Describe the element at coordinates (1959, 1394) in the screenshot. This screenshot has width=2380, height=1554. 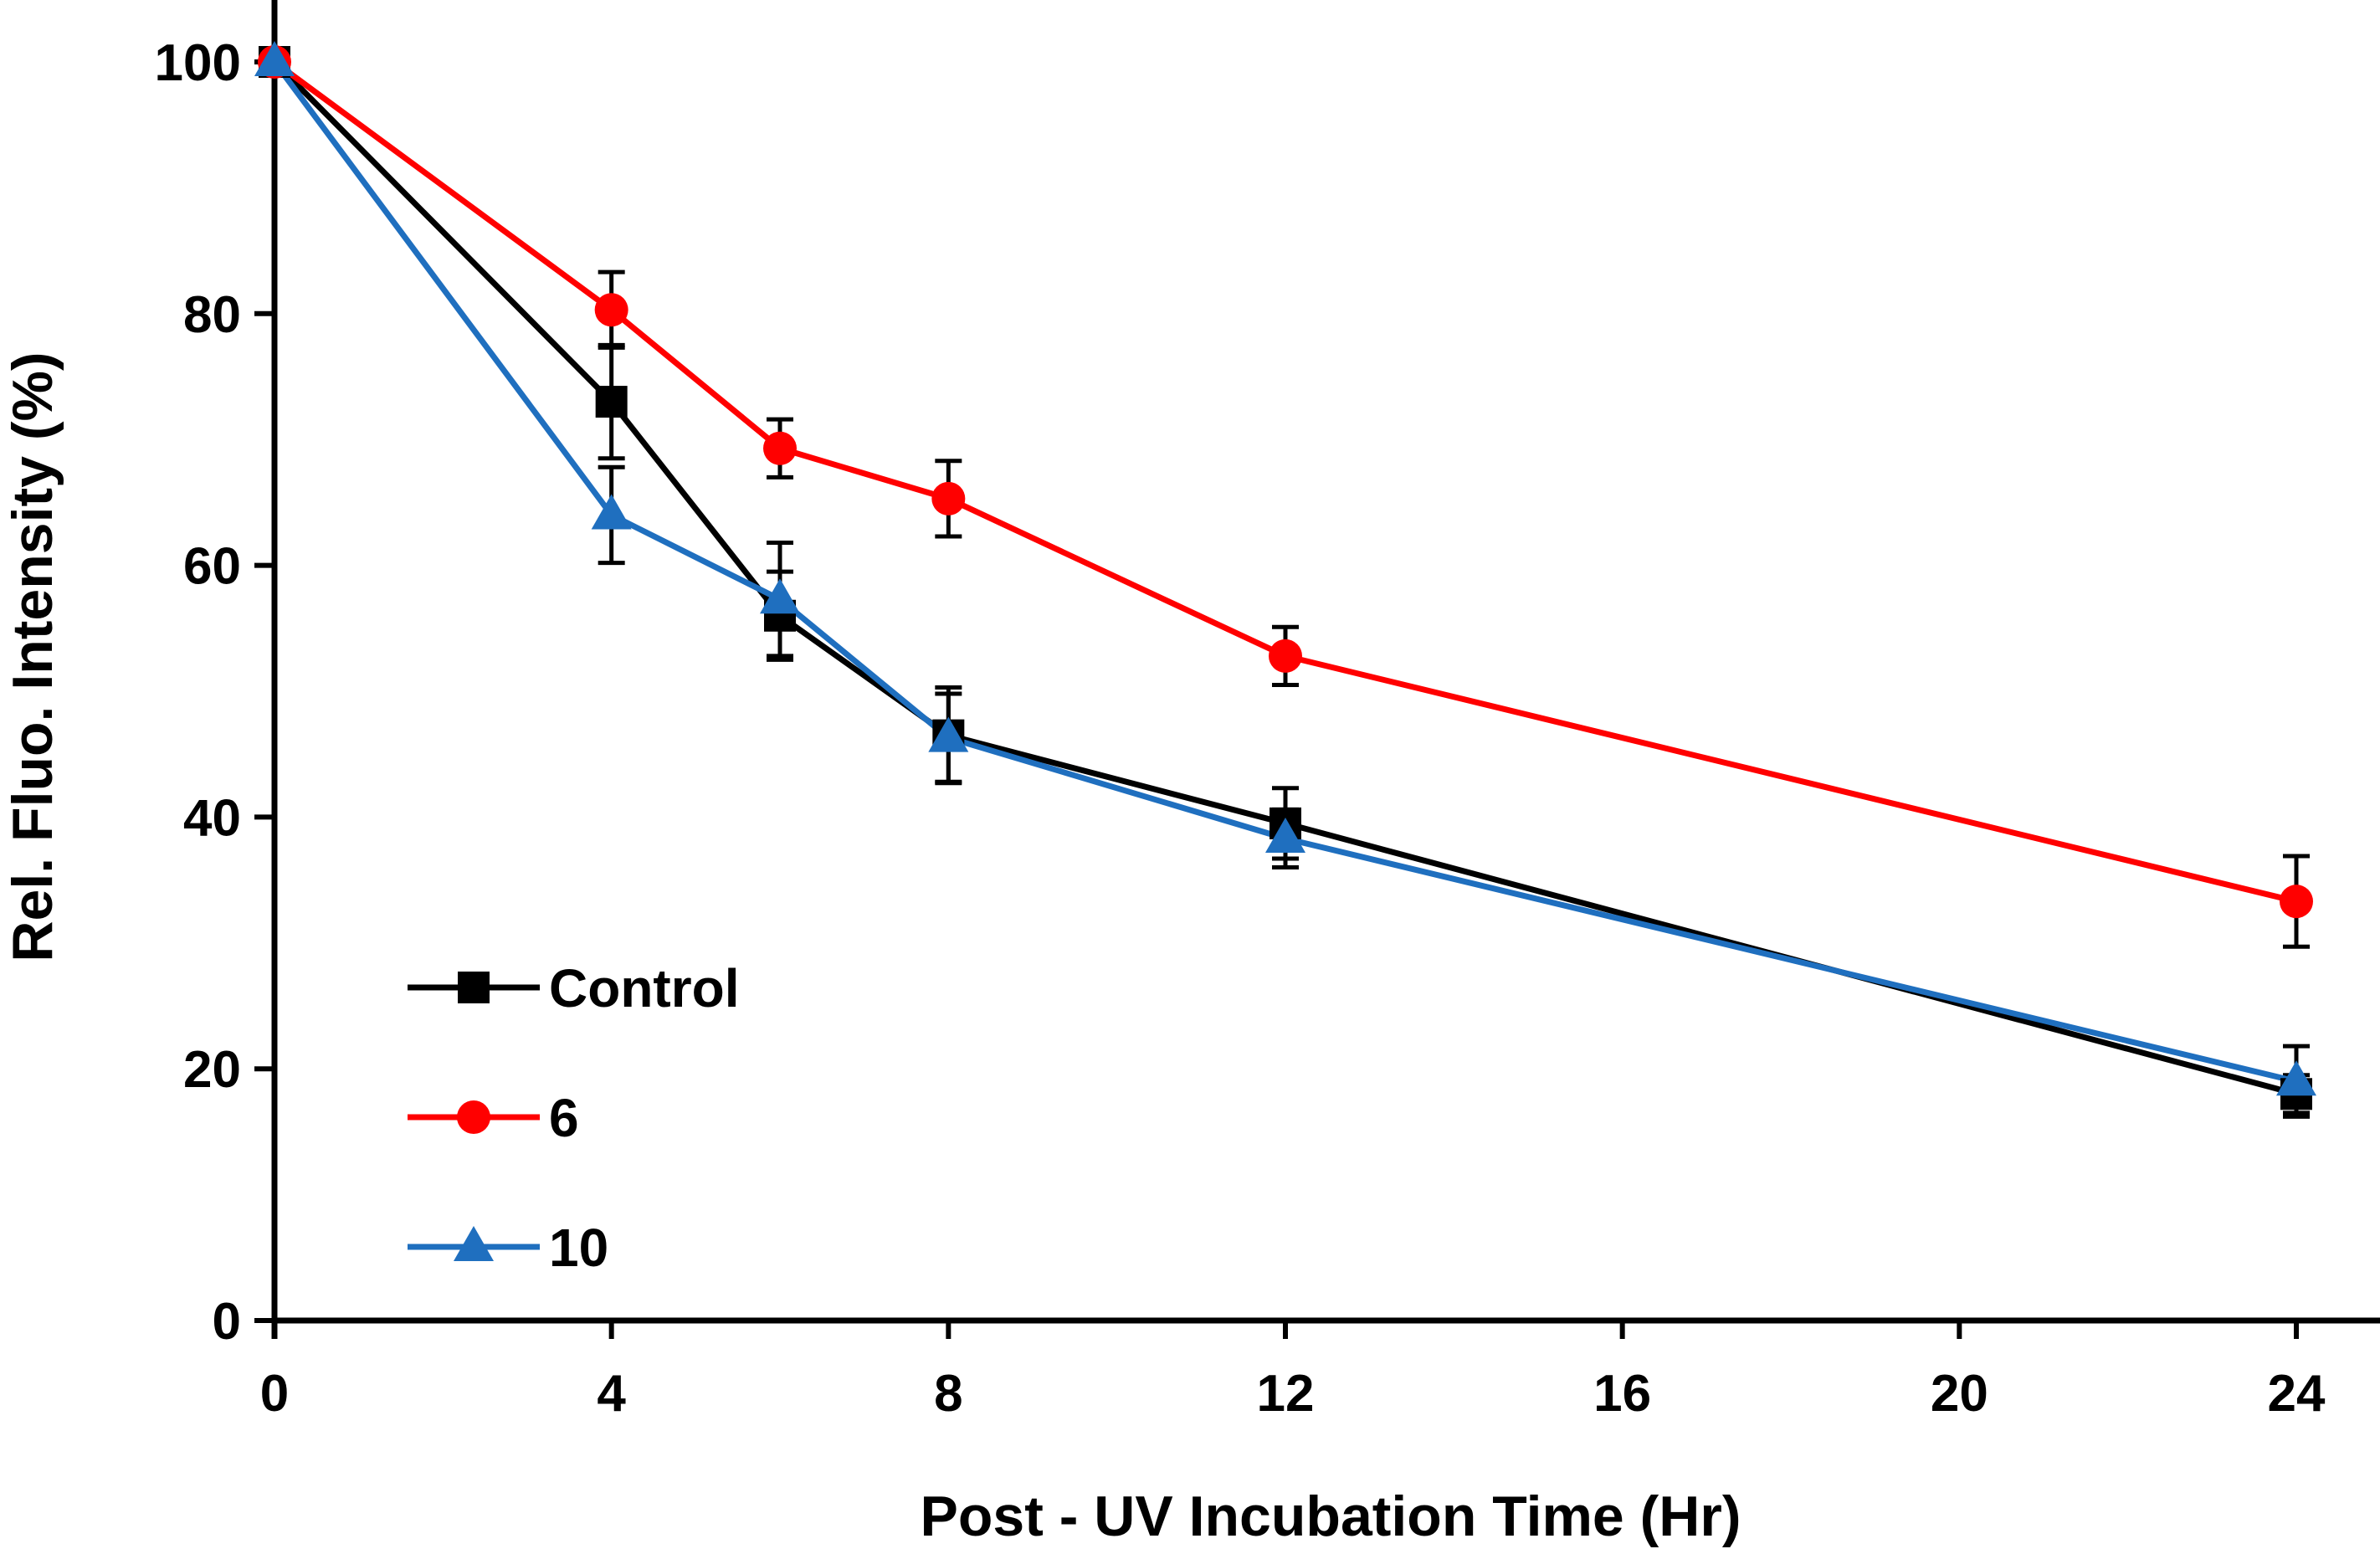
I see `x-tick-label: 20` at that location.